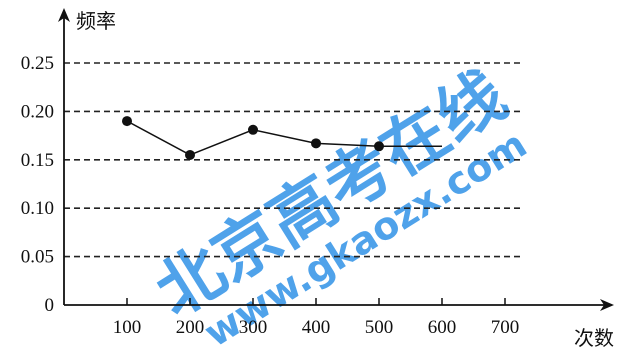 The width and height of the screenshot is (626, 352). I want to click on y-axis-arrow, so click(64, 15).